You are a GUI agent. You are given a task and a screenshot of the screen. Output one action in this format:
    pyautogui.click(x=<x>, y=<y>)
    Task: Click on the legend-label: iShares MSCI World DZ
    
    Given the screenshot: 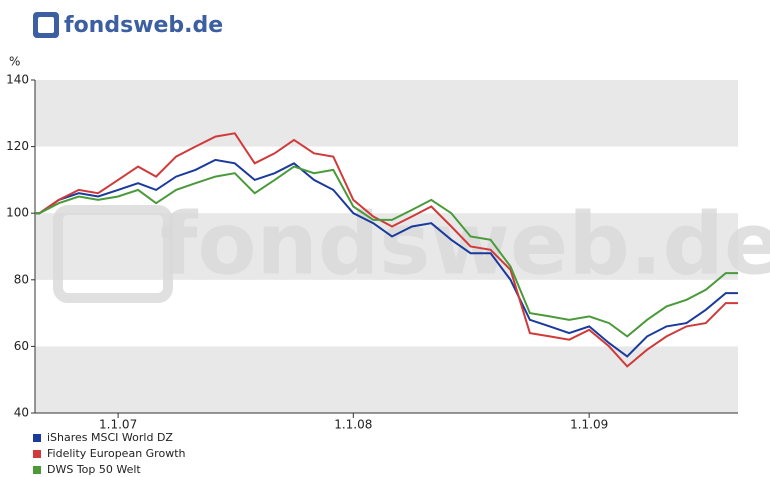 What is the action you would take?
    pyautogui.click(x=110, y=437)
    